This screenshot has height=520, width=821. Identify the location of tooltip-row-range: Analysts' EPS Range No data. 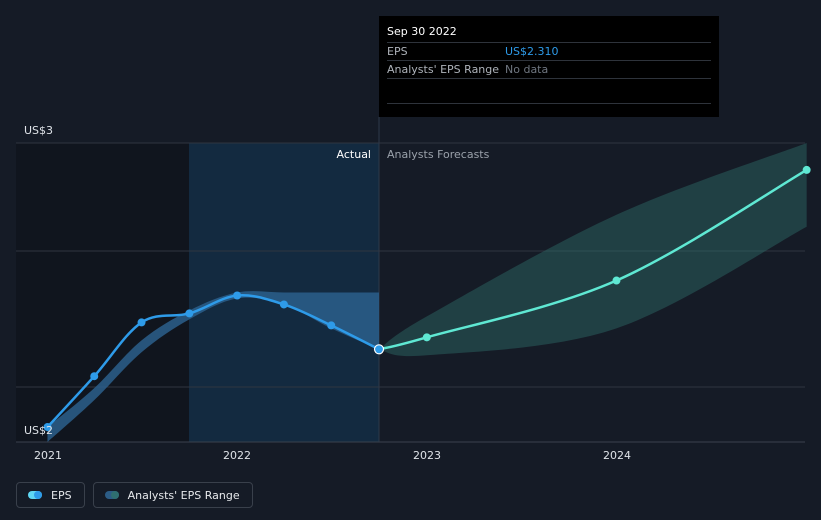
(549, 69).